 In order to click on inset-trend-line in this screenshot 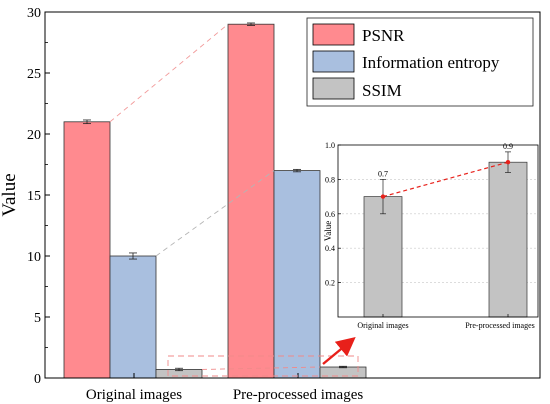, I will do `click(445, 179)`.